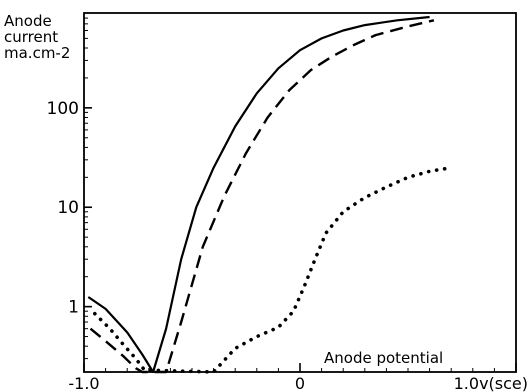 The width and height of the screenshot is (530, 392). What do you see at coordinates (383, 358) in the screenshot?
I see `x-axis-label: Anode potential` at bounding box center [383, 358].